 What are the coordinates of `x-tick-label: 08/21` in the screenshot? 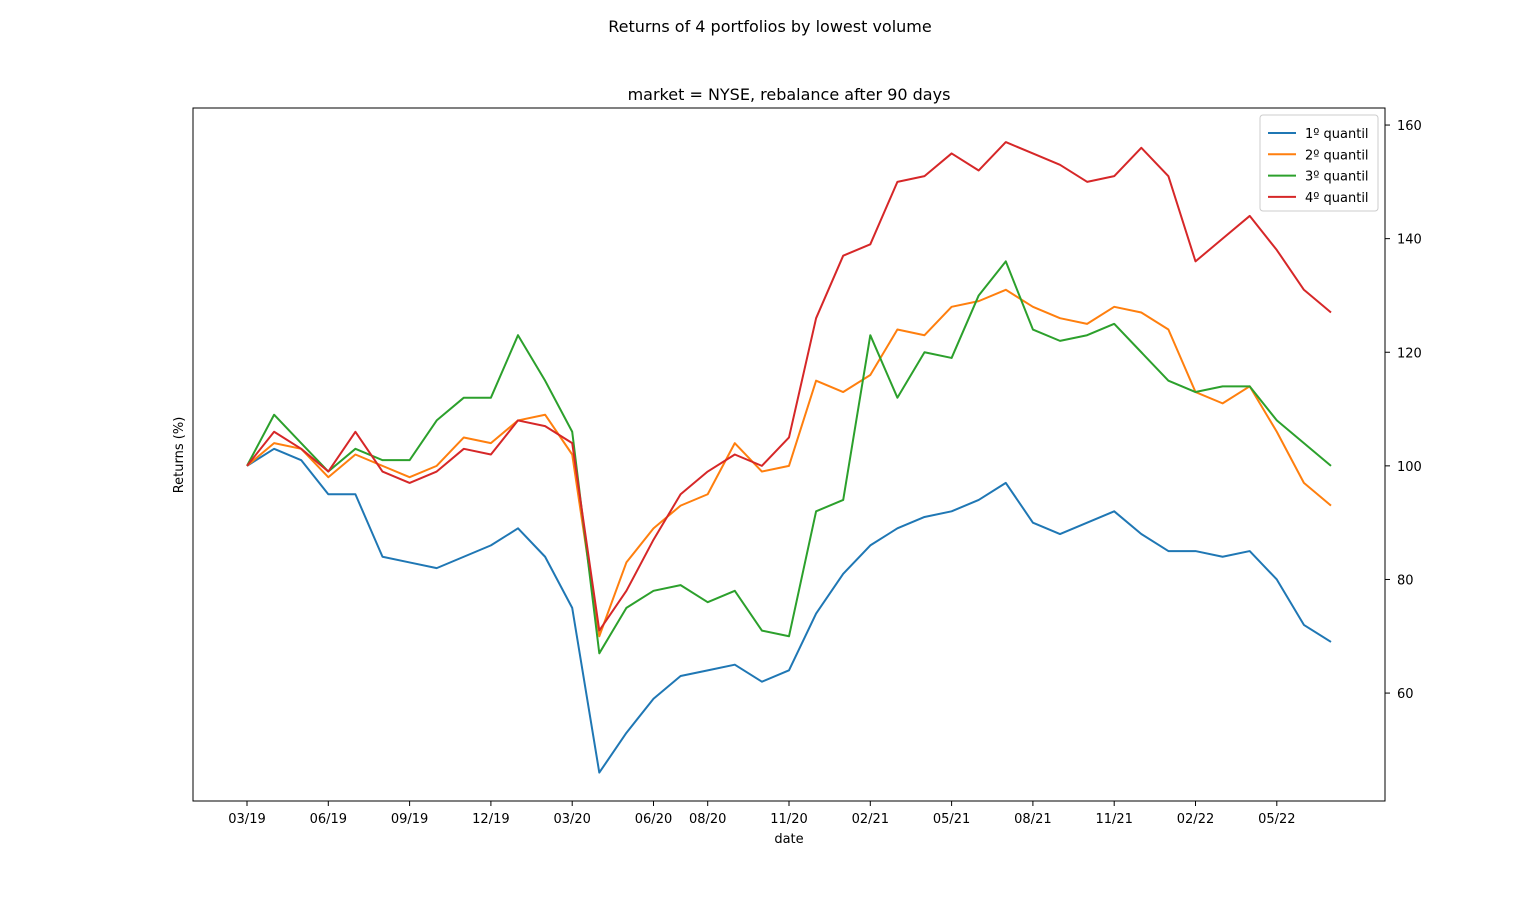 It's located at (1032, 819).